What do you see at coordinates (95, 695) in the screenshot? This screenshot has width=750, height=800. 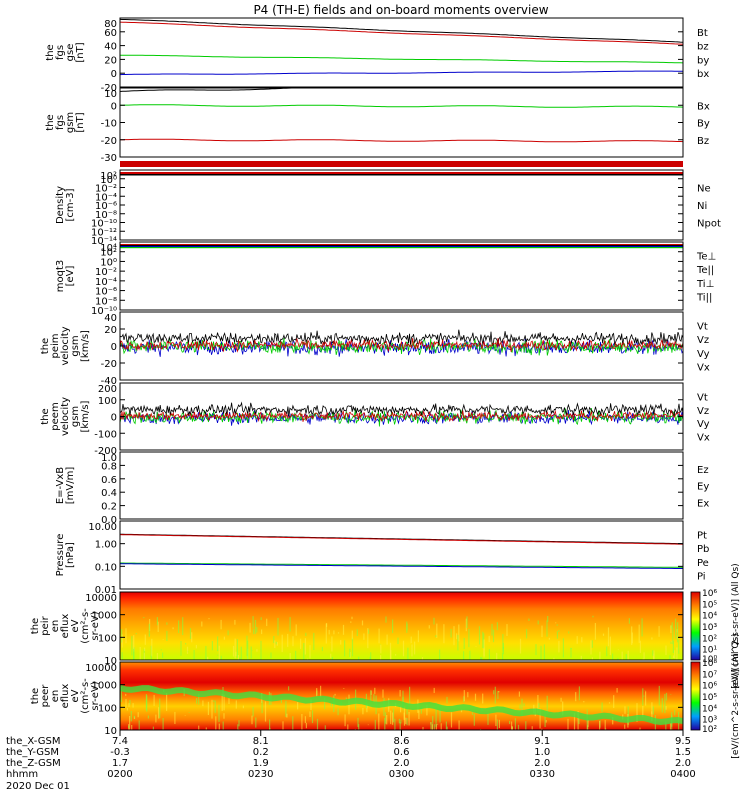 I see `y-axis-label: sr-eV)` at bounding box center [95, 695].